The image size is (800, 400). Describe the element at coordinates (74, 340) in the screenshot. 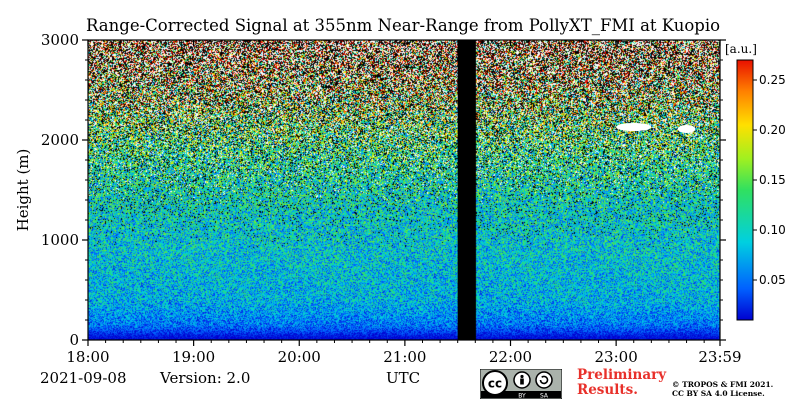

I see `y-tick-label: 0` at that location.